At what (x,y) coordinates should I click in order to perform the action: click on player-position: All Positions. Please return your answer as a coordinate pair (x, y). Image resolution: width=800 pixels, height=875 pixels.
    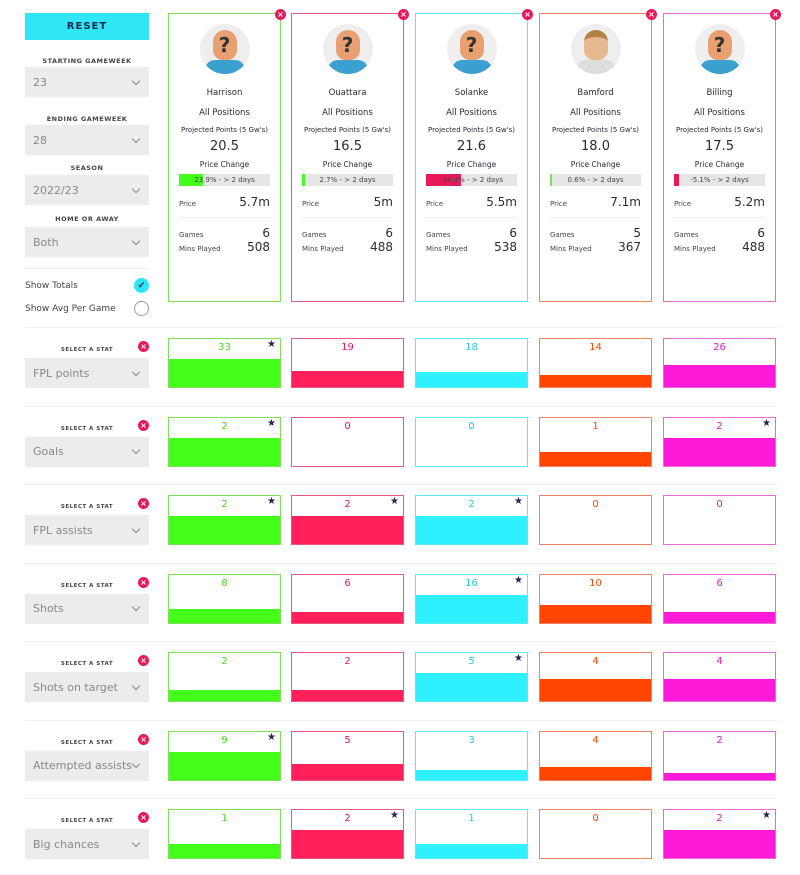
    Looking at the image, I should click on (595, 113).